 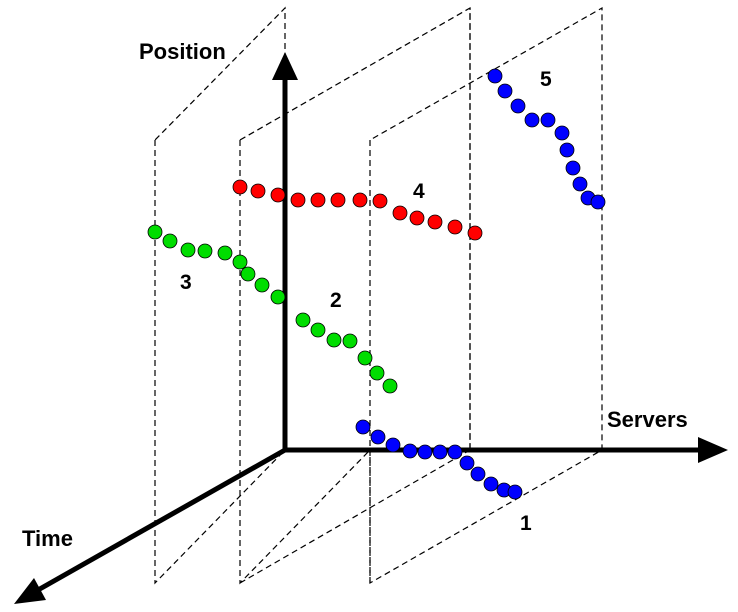 I want to click on track-label-5: 5, so click(x=546, y=79).